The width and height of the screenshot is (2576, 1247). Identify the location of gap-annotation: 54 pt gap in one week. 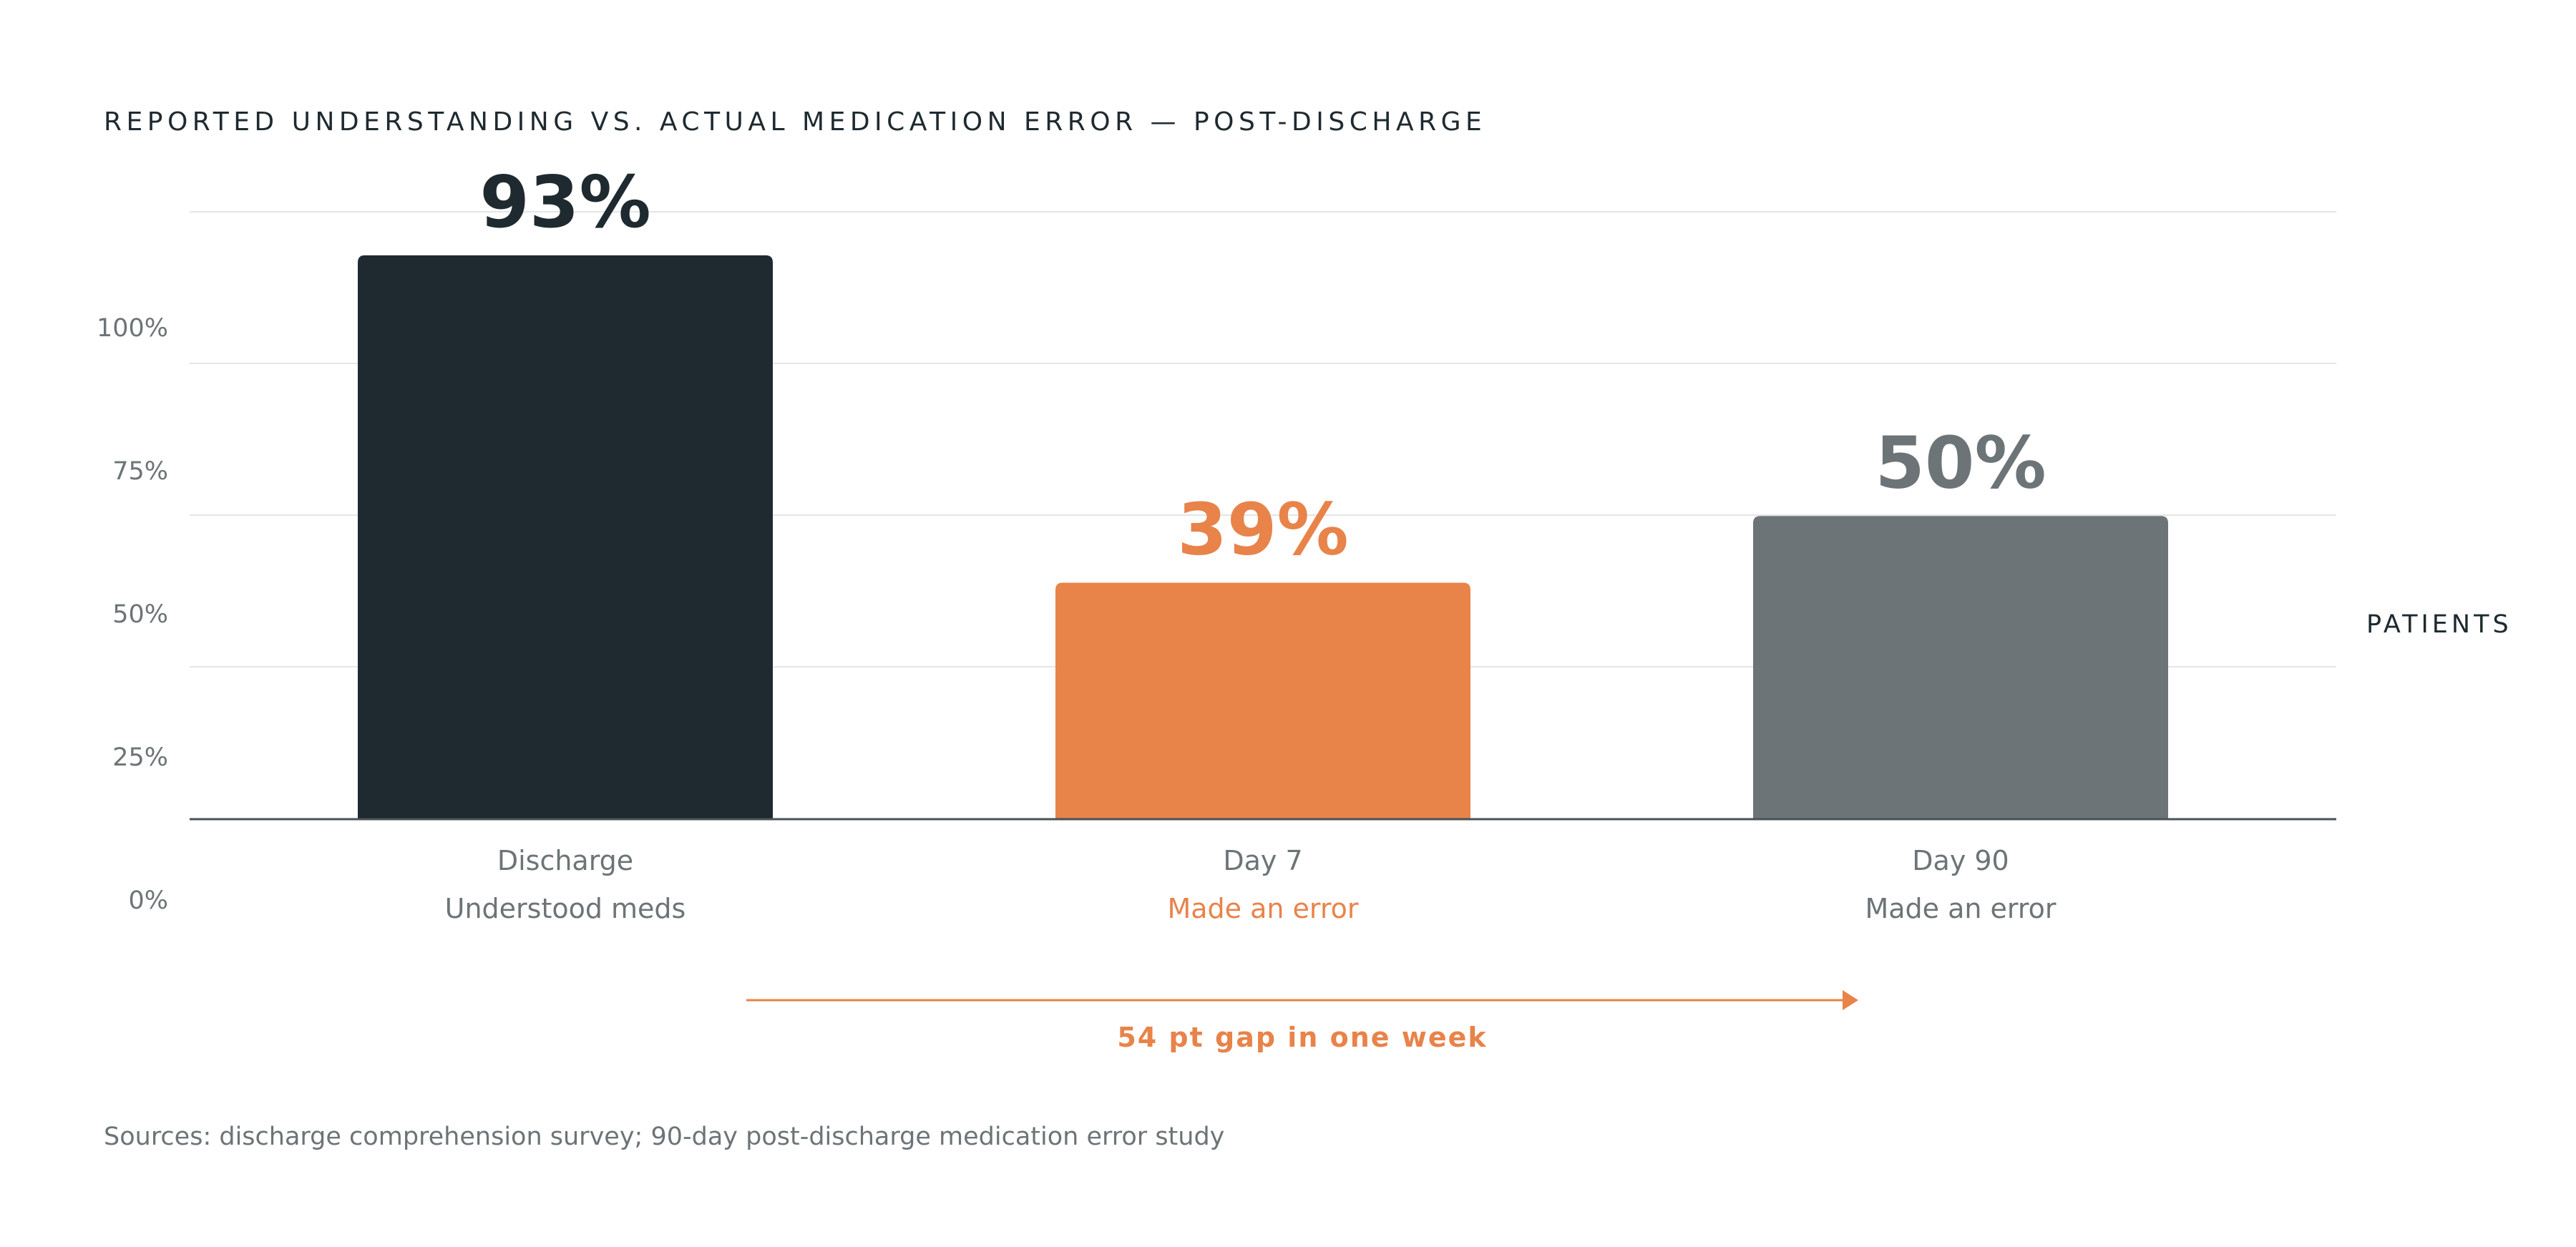
(1302, 1021).